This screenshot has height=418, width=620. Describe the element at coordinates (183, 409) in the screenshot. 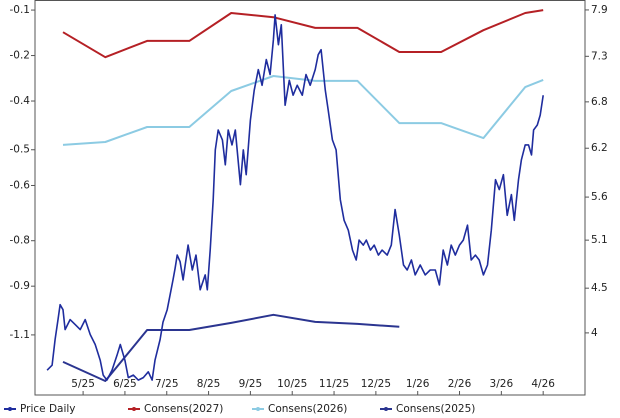

I see `legend-label: Consens(2027)` at that location.